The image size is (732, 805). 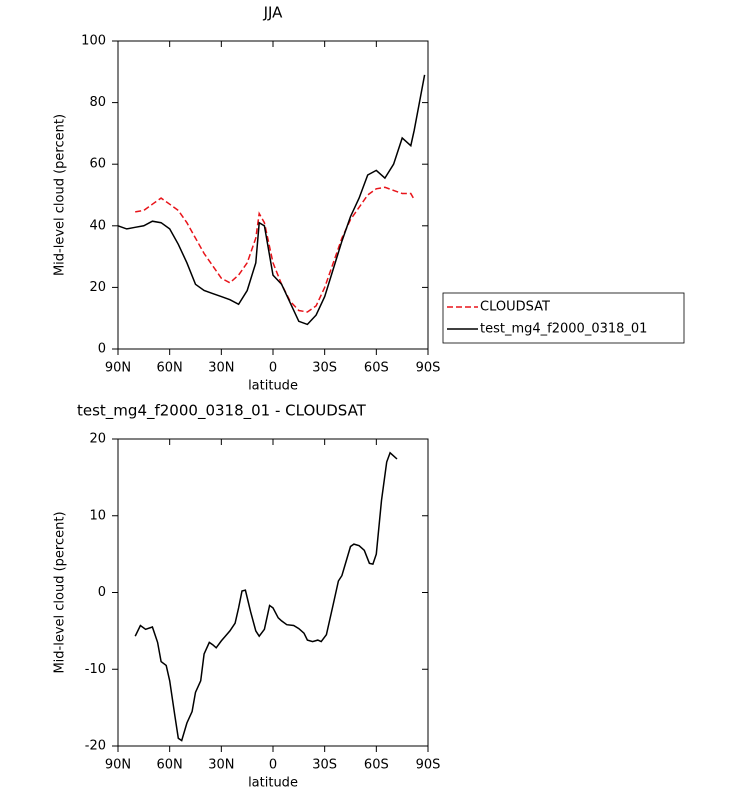 I want to click on y-tick-label: -20, so click(x=95, y=746).